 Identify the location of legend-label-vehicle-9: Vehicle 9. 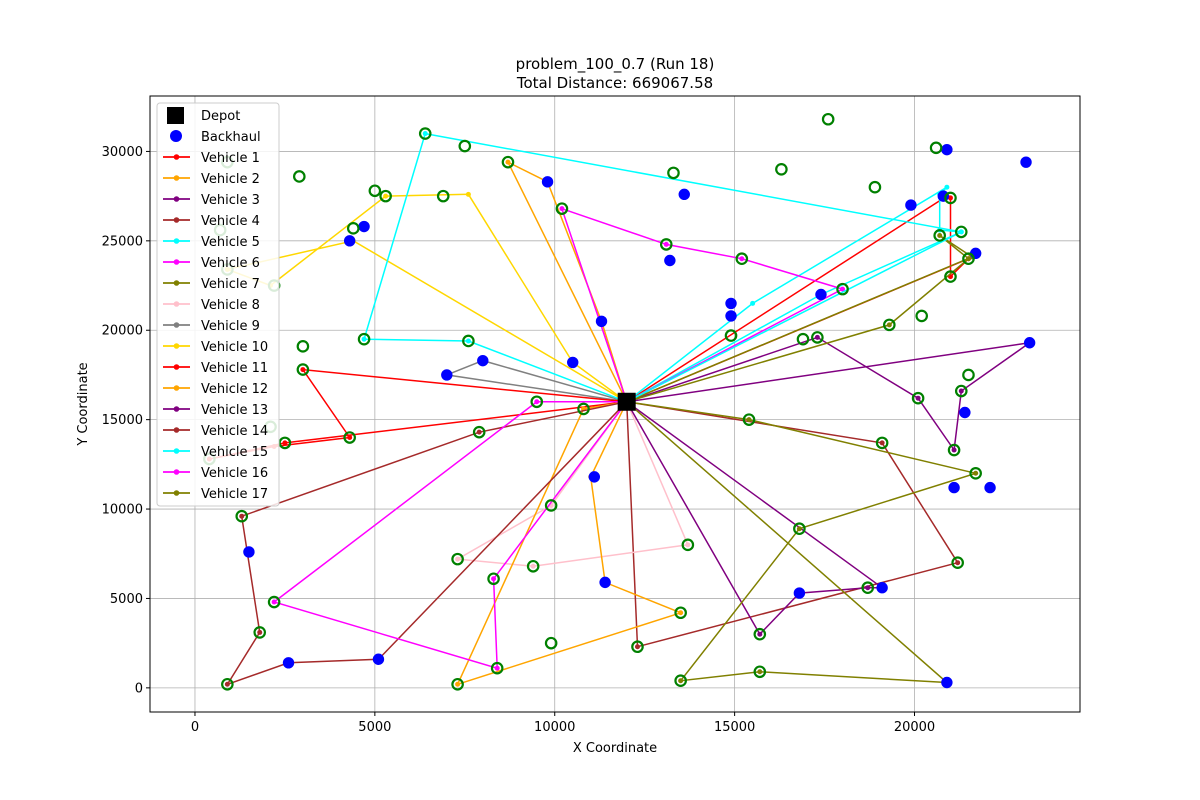
(230, 326).